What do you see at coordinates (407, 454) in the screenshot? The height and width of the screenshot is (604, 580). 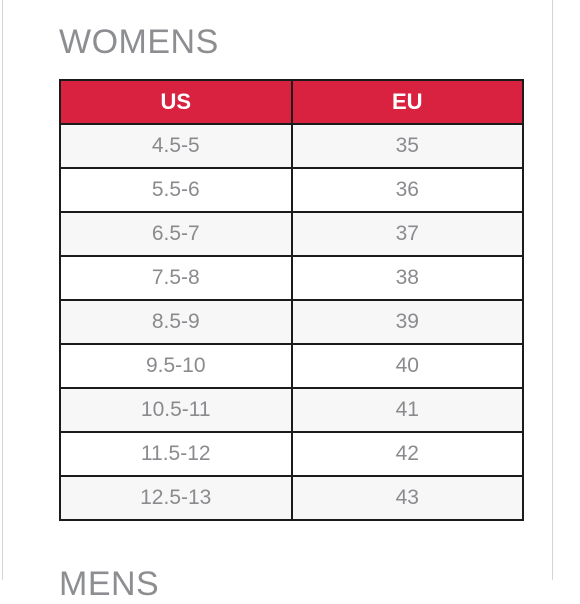 I see `eu-size-cell: 42` at bounding box center [407, 454].